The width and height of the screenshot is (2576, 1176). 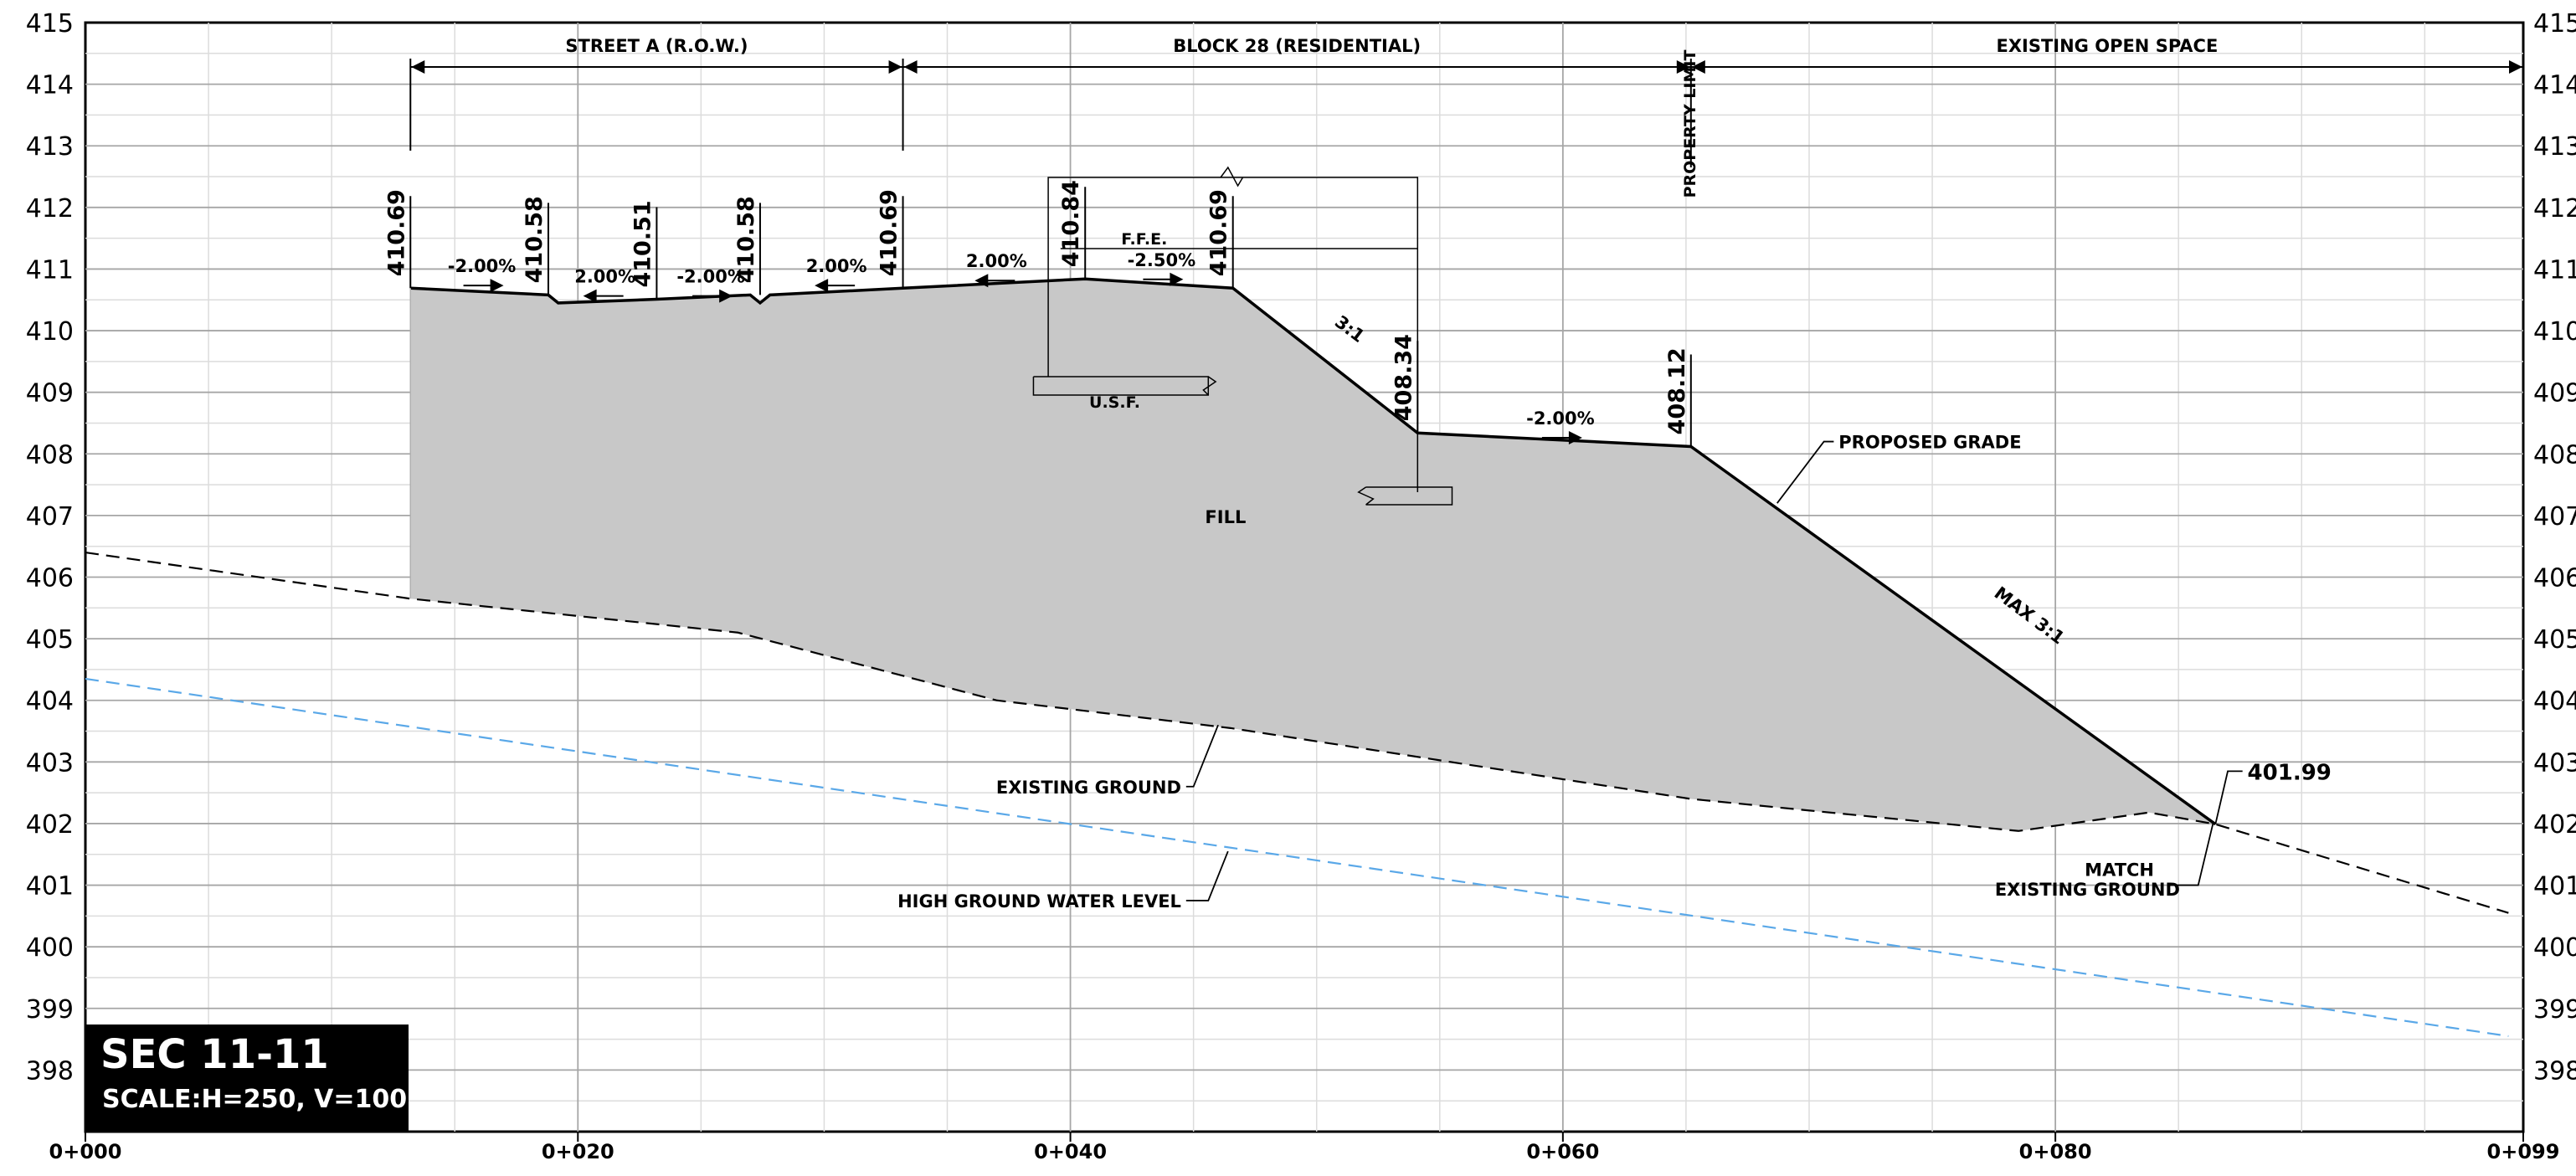 What do you see at coordinates (2554, 24) in the screenshot?
I see `y-axis-label-right: 415` at bounding box center [2554, 24].